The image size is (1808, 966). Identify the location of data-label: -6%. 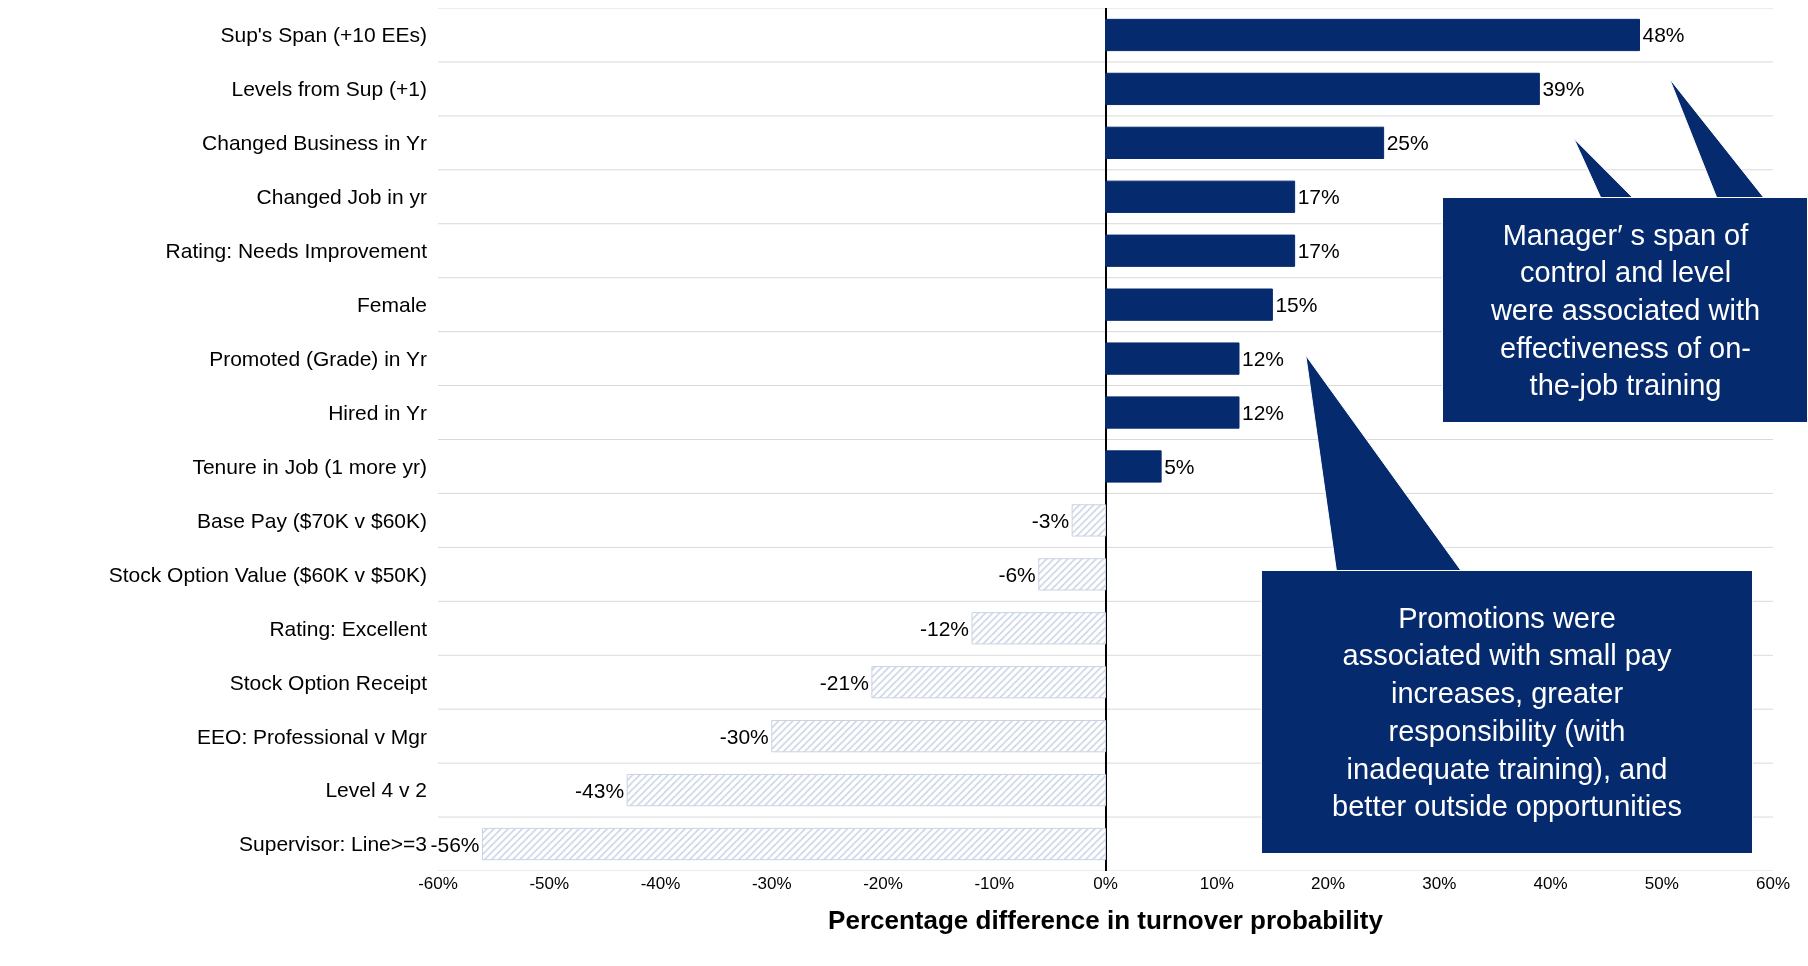
(1017, 574).